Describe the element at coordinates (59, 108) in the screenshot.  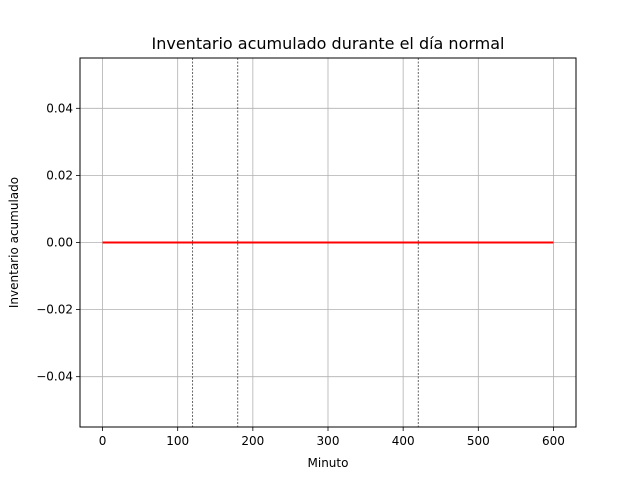
I see `y-tick-label: 0.04` at that location.